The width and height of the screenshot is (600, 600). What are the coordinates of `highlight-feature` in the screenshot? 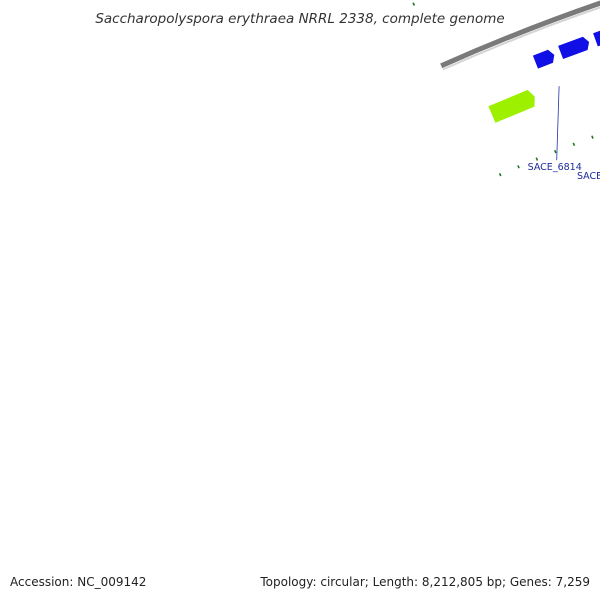 It's located at (511, 106).